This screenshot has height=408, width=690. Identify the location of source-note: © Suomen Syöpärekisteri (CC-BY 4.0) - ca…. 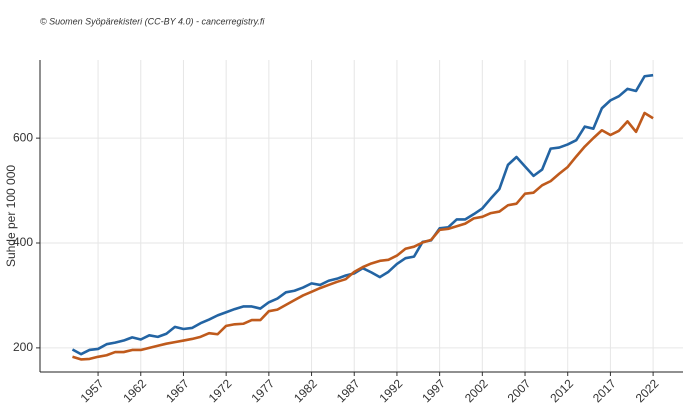
(152, 21).